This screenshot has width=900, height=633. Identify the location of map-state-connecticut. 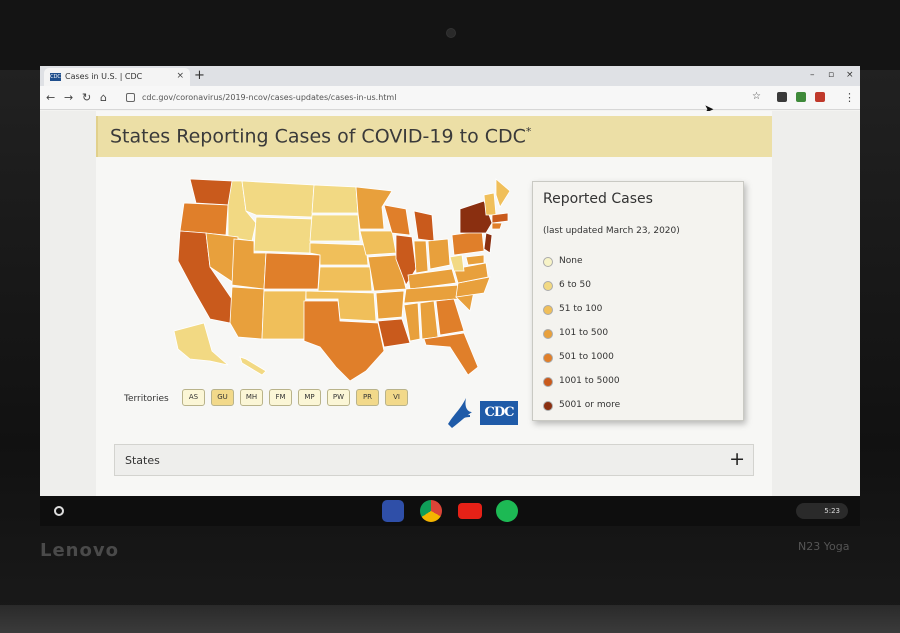
(497, 226).